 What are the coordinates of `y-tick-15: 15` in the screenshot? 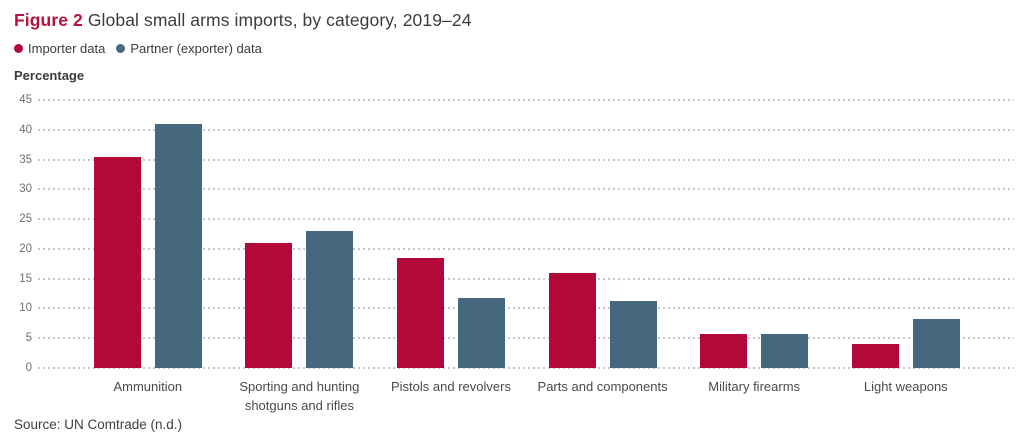 It's located at (25, 278).